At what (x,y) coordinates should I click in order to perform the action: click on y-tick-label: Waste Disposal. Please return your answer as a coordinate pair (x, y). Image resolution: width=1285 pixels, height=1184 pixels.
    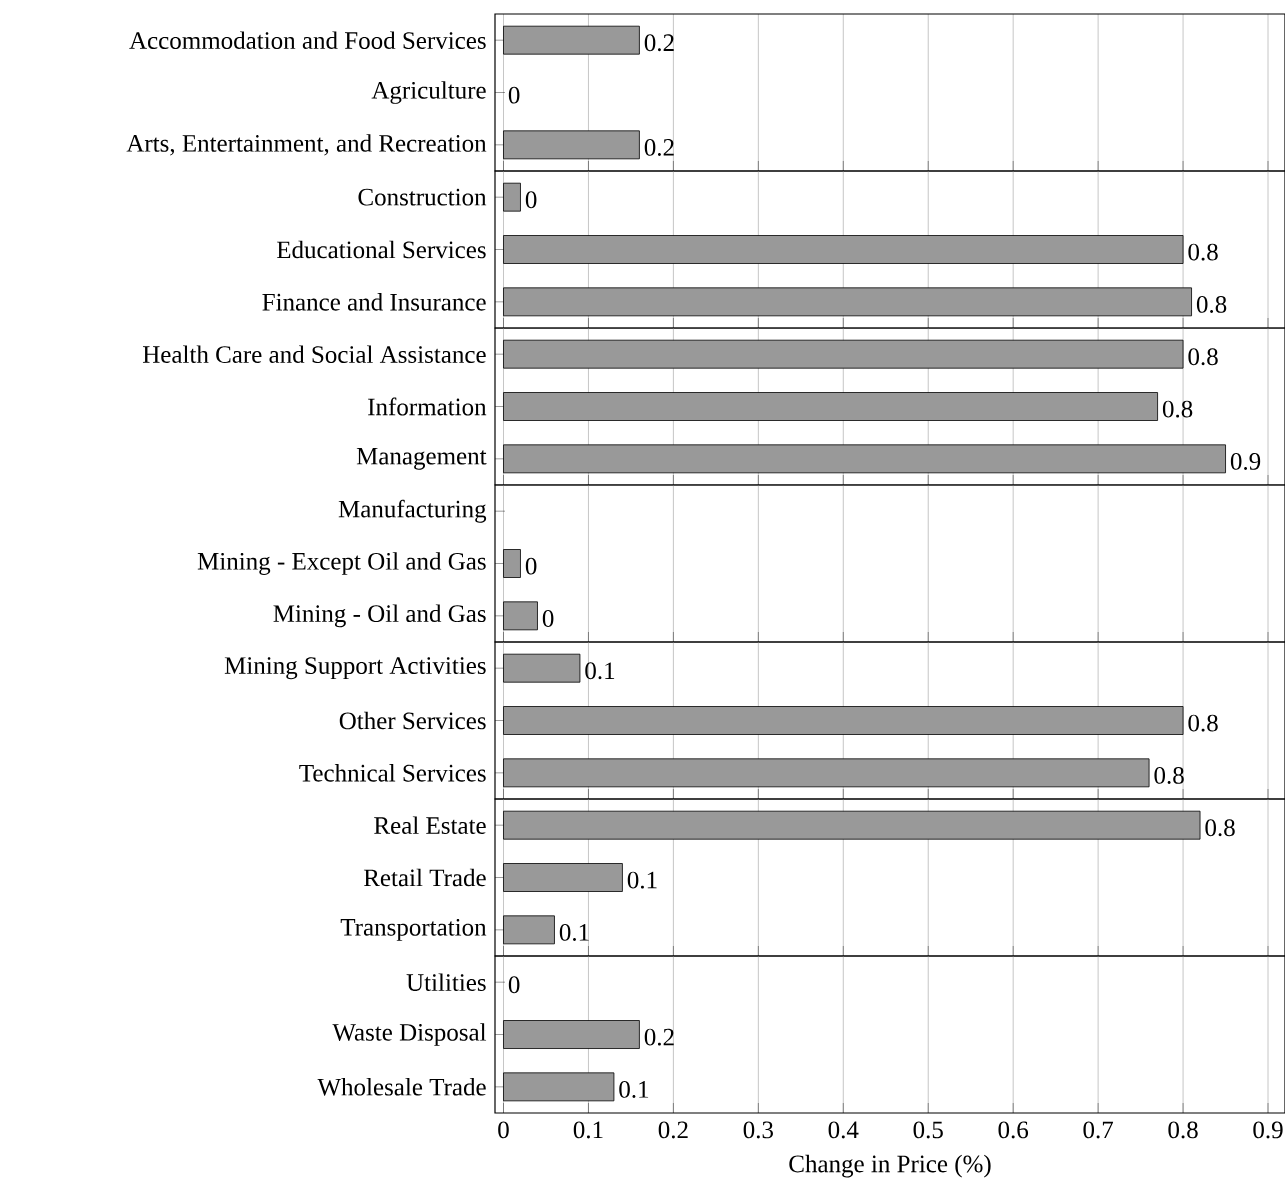
    Looking at the image, I should click on (409, 1034).